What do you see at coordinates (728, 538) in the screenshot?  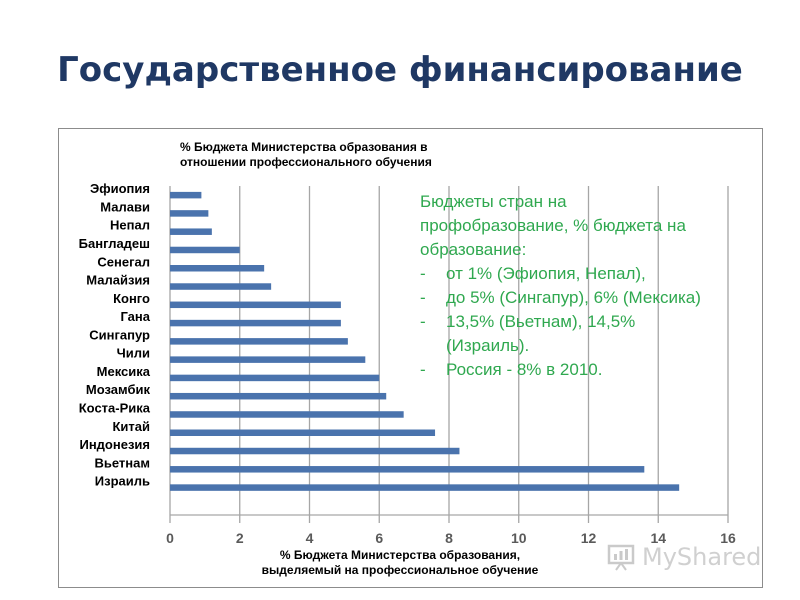 I see `x-tick-label: 16` at bounding box center [728, 538].